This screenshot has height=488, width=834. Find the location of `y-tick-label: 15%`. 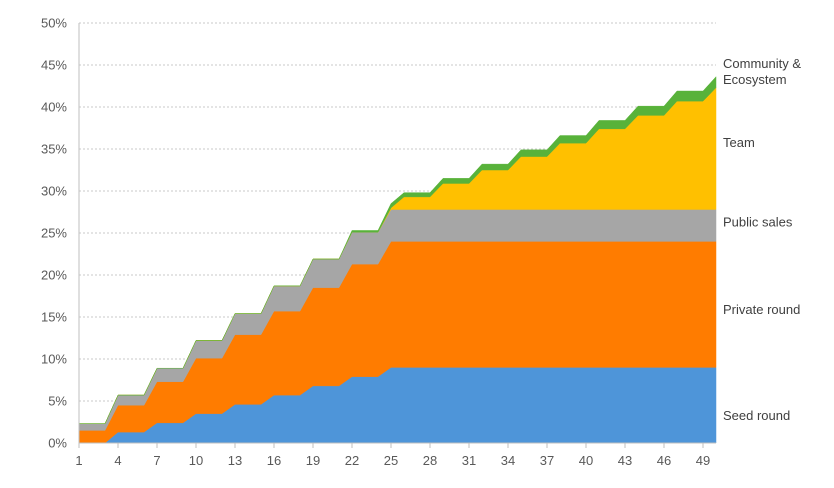

y-tick-label: 15% is located at coordinates (54, 317).